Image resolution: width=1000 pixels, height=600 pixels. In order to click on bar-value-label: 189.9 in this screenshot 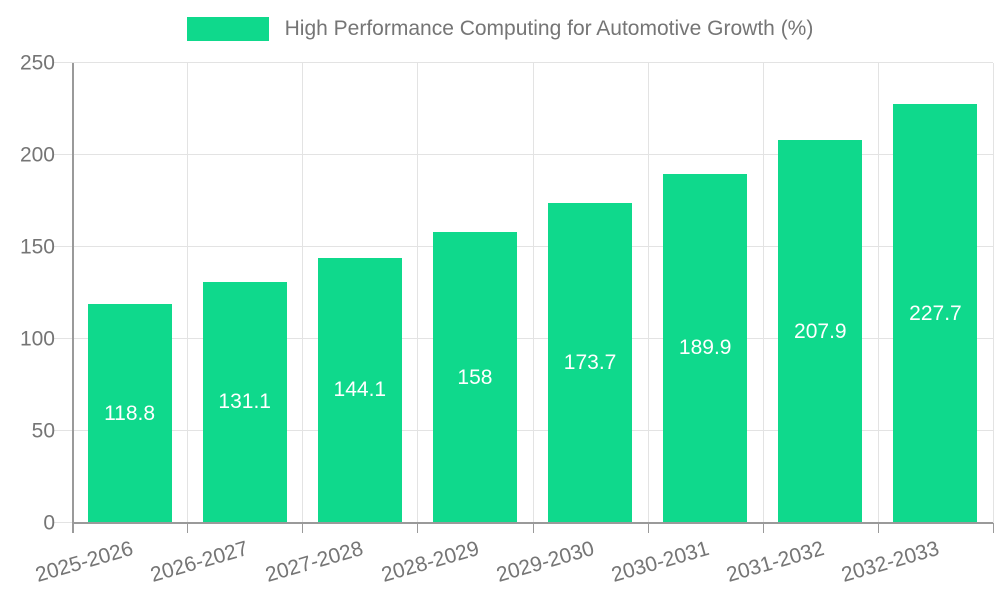, I will do `click(705, 348)`.